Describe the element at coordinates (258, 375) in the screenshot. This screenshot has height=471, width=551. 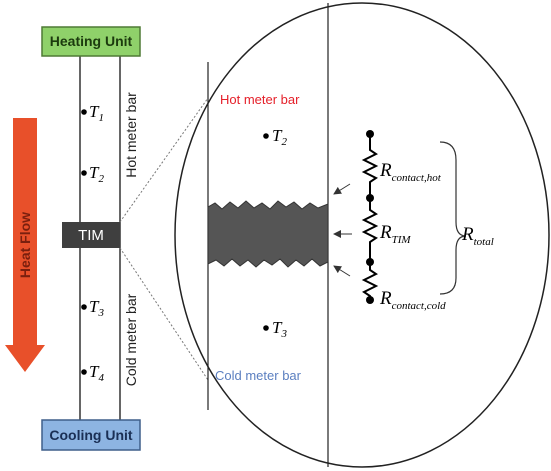
I see `zoom-cold-label: Cold meter bar` at that location.